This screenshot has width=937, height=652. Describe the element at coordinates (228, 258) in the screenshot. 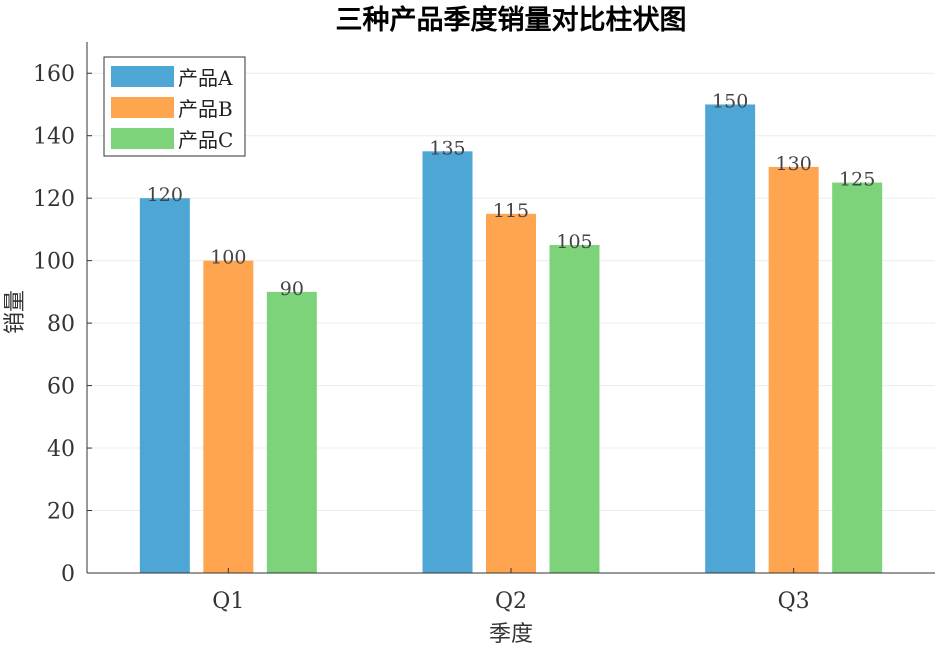

I see `data-label: 100` at that location.